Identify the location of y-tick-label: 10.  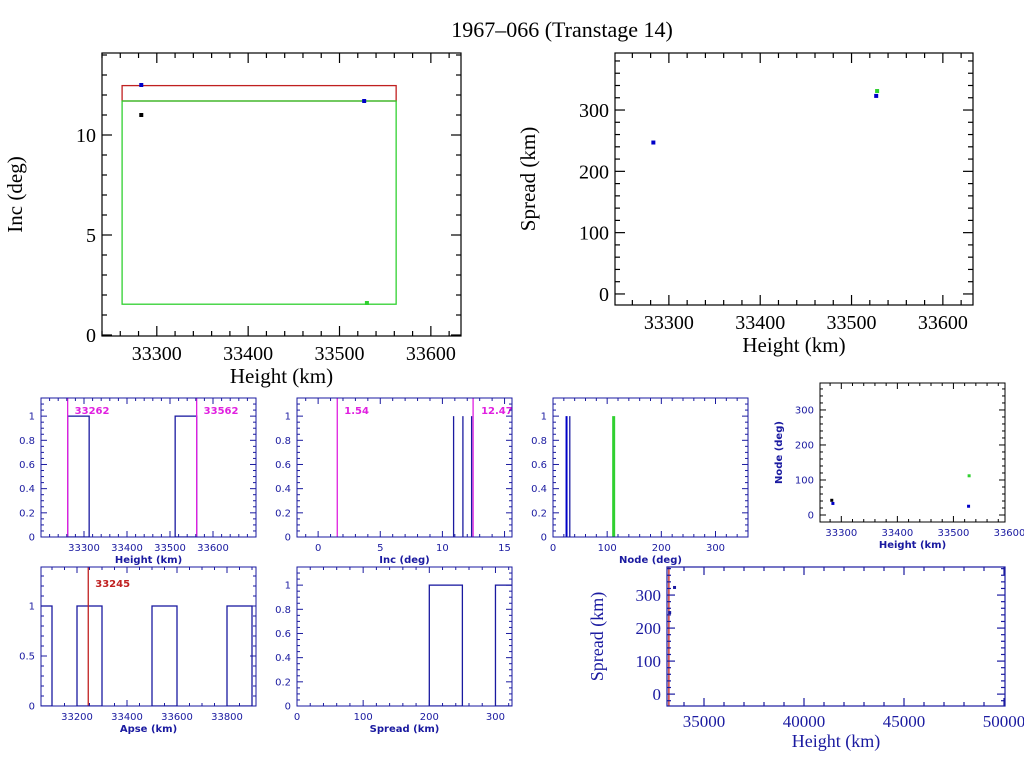
(86, 136).